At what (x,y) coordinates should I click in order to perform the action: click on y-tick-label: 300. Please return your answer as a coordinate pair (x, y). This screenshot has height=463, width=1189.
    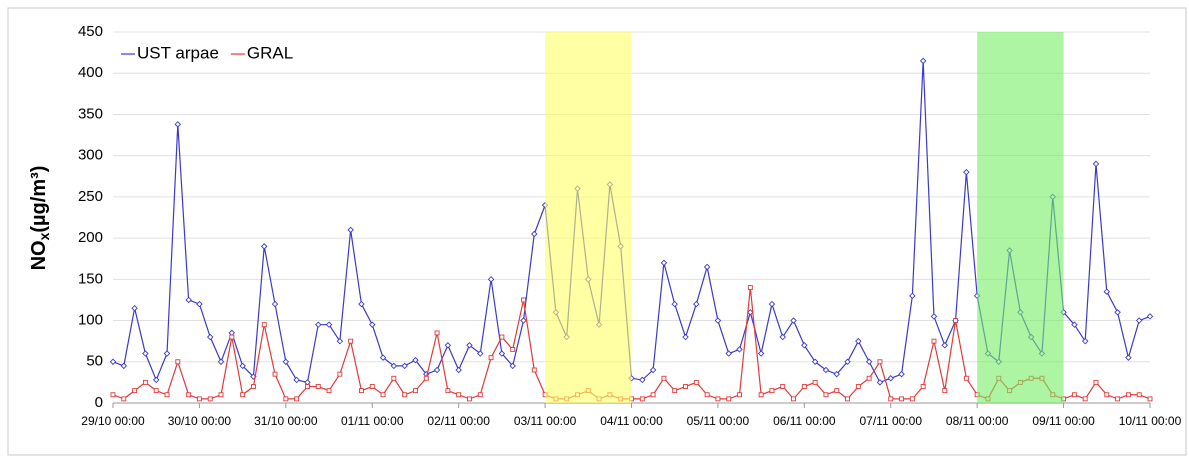
    Looking at the image, I should click on (90, 155).